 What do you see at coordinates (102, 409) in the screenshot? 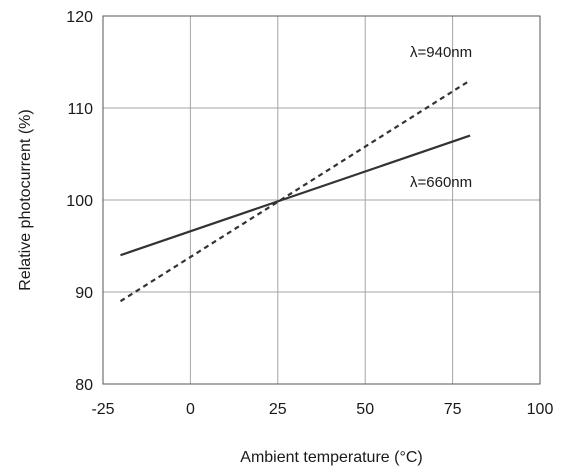
I see `x-tick-label-0: -25` at bounding box center [102, 409].